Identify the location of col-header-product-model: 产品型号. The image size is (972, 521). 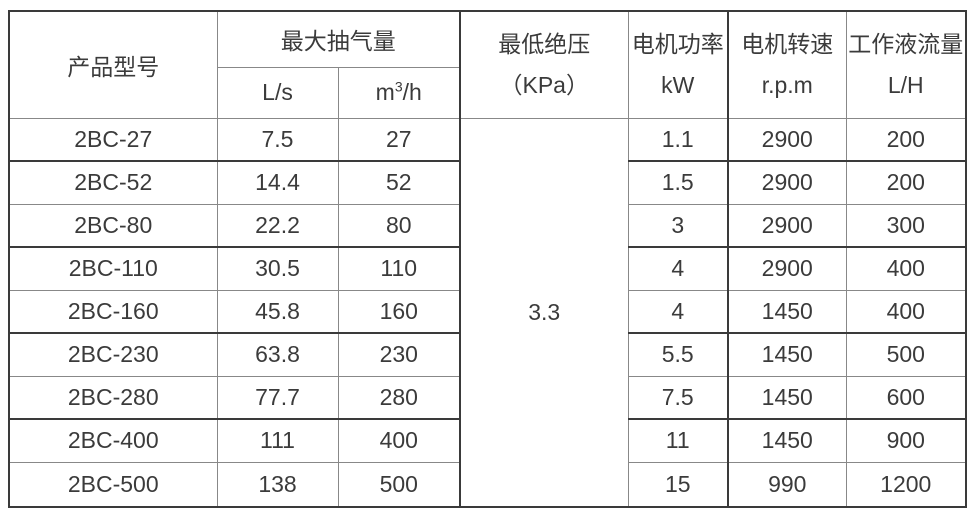
(113, 64).